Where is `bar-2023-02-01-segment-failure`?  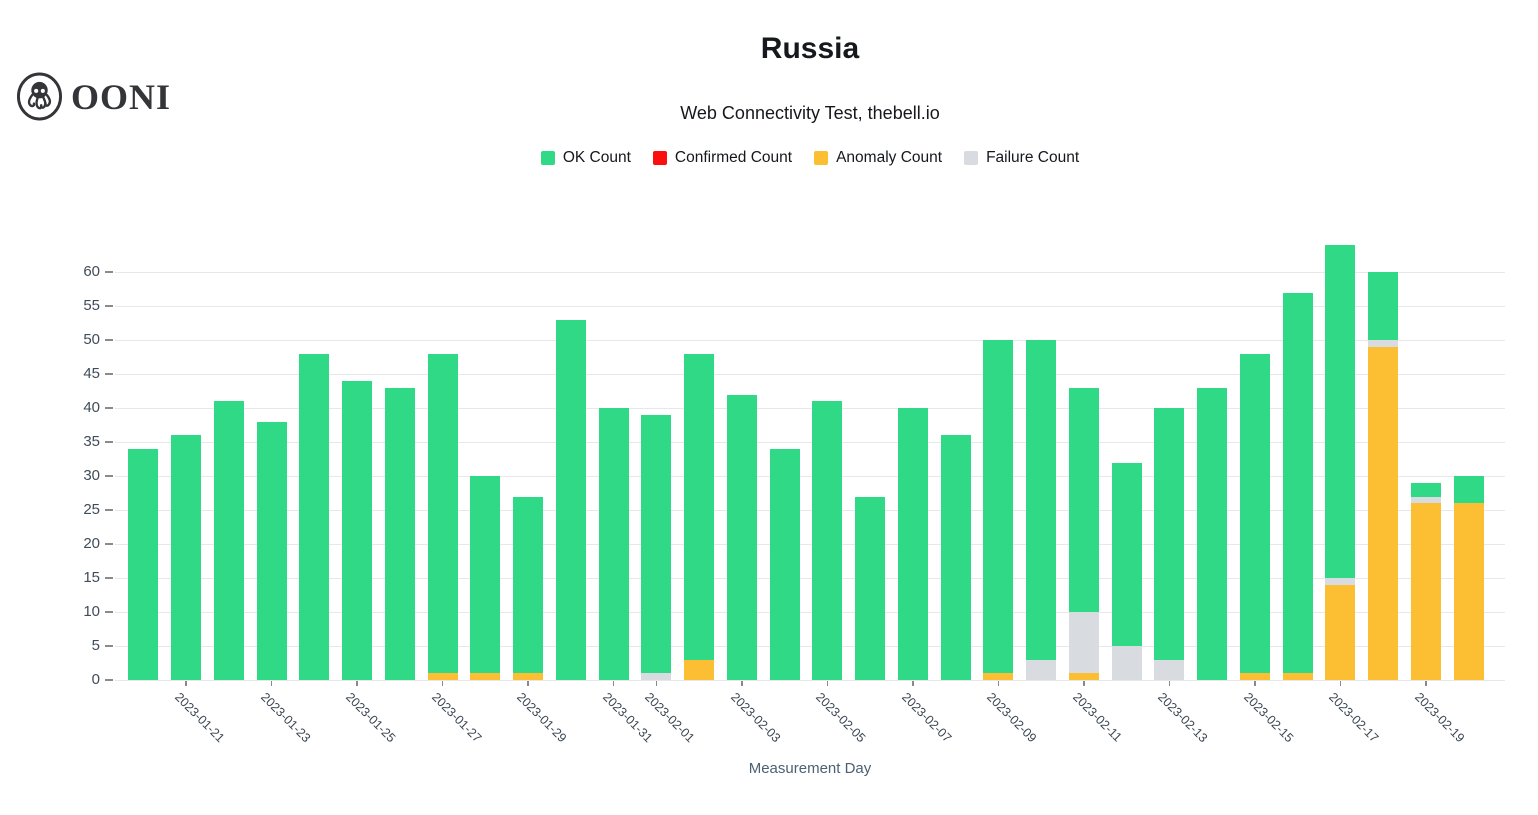
bar-2023-02-01-segment-failure is located at coordinates (656, 676).